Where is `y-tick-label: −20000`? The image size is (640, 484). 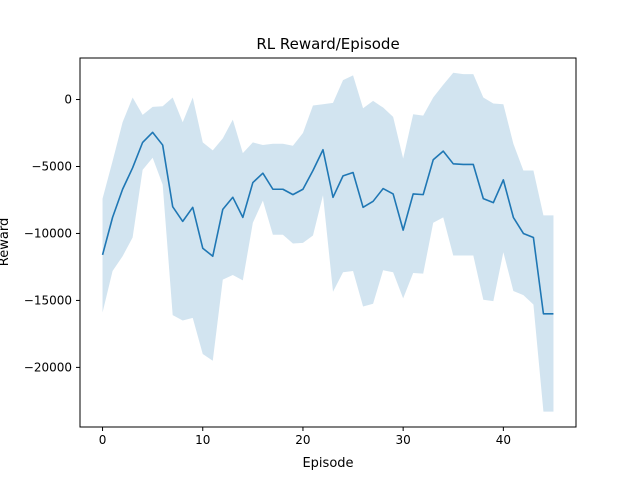
y-tick-label: −20000 is located at coordinates (48, 367).